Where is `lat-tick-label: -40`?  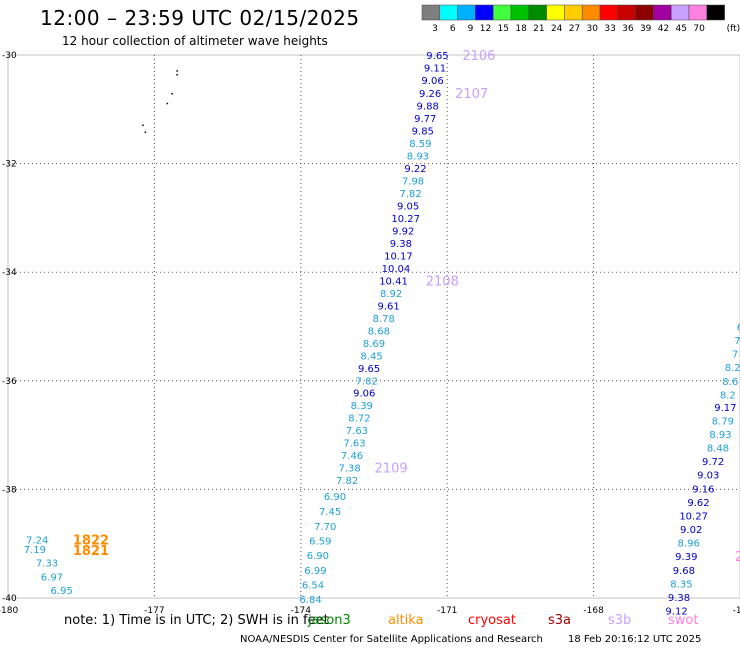
lat-tick-label: -40 is located at coordinates (9, 599).